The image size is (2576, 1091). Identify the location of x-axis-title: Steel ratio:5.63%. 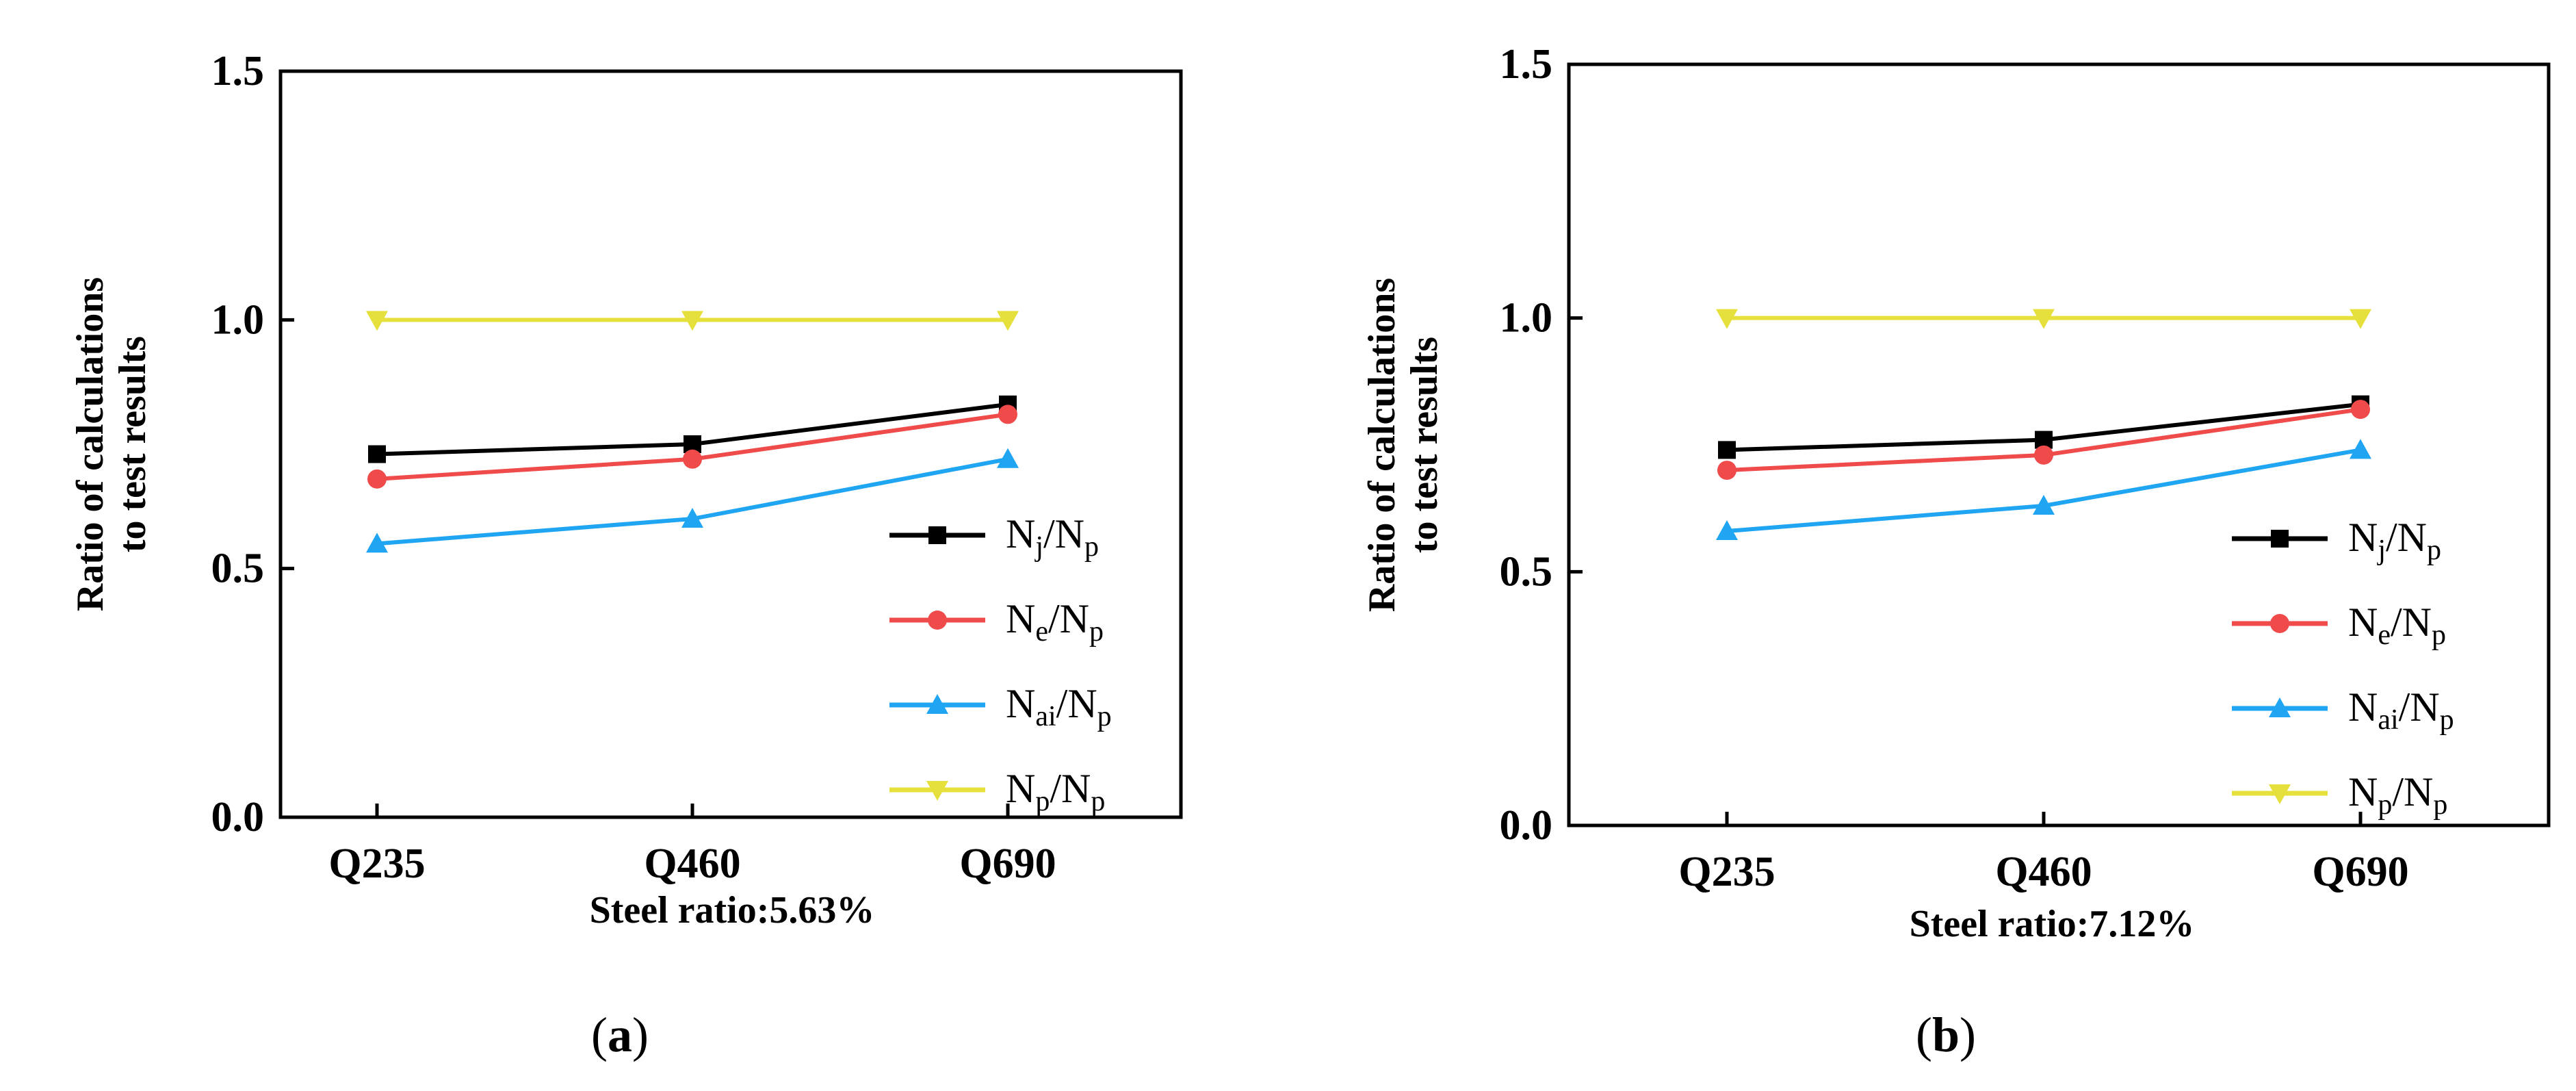
(732, 910).